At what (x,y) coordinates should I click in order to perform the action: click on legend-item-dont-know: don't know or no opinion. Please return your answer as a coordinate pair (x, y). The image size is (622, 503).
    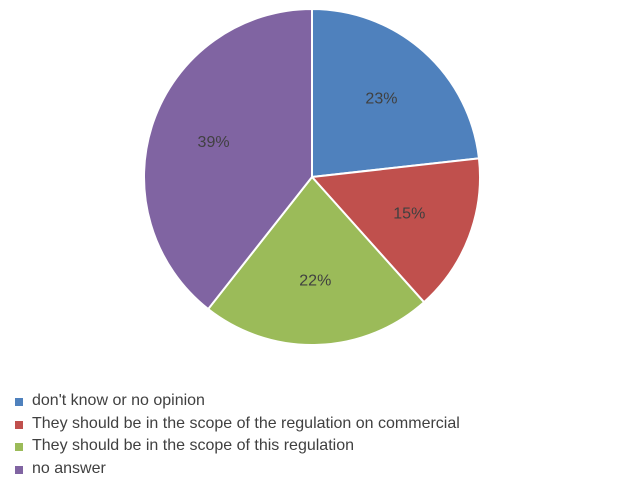
    Looking at the image, I should click on (315, 401).